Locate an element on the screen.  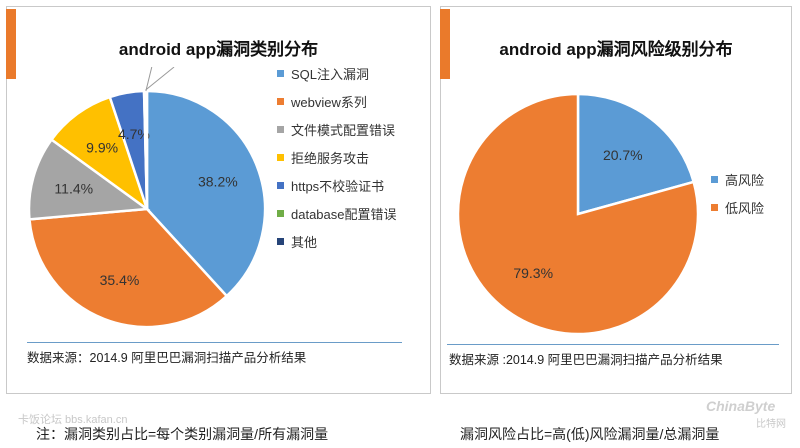
watermark-brand: ChinaByte is located at coordinates (741, 406).